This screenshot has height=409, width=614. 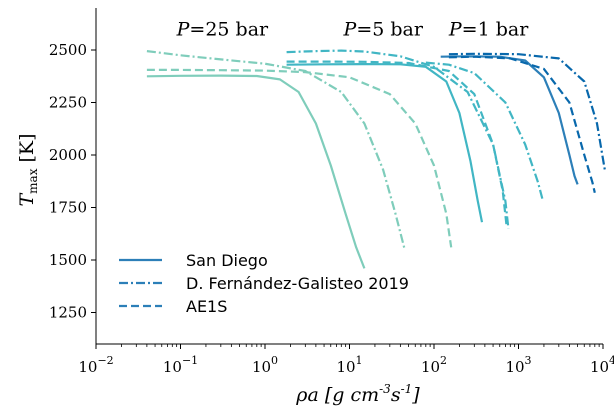 I want to click on y-tick-label: 2000, so click(x=68, y=155).